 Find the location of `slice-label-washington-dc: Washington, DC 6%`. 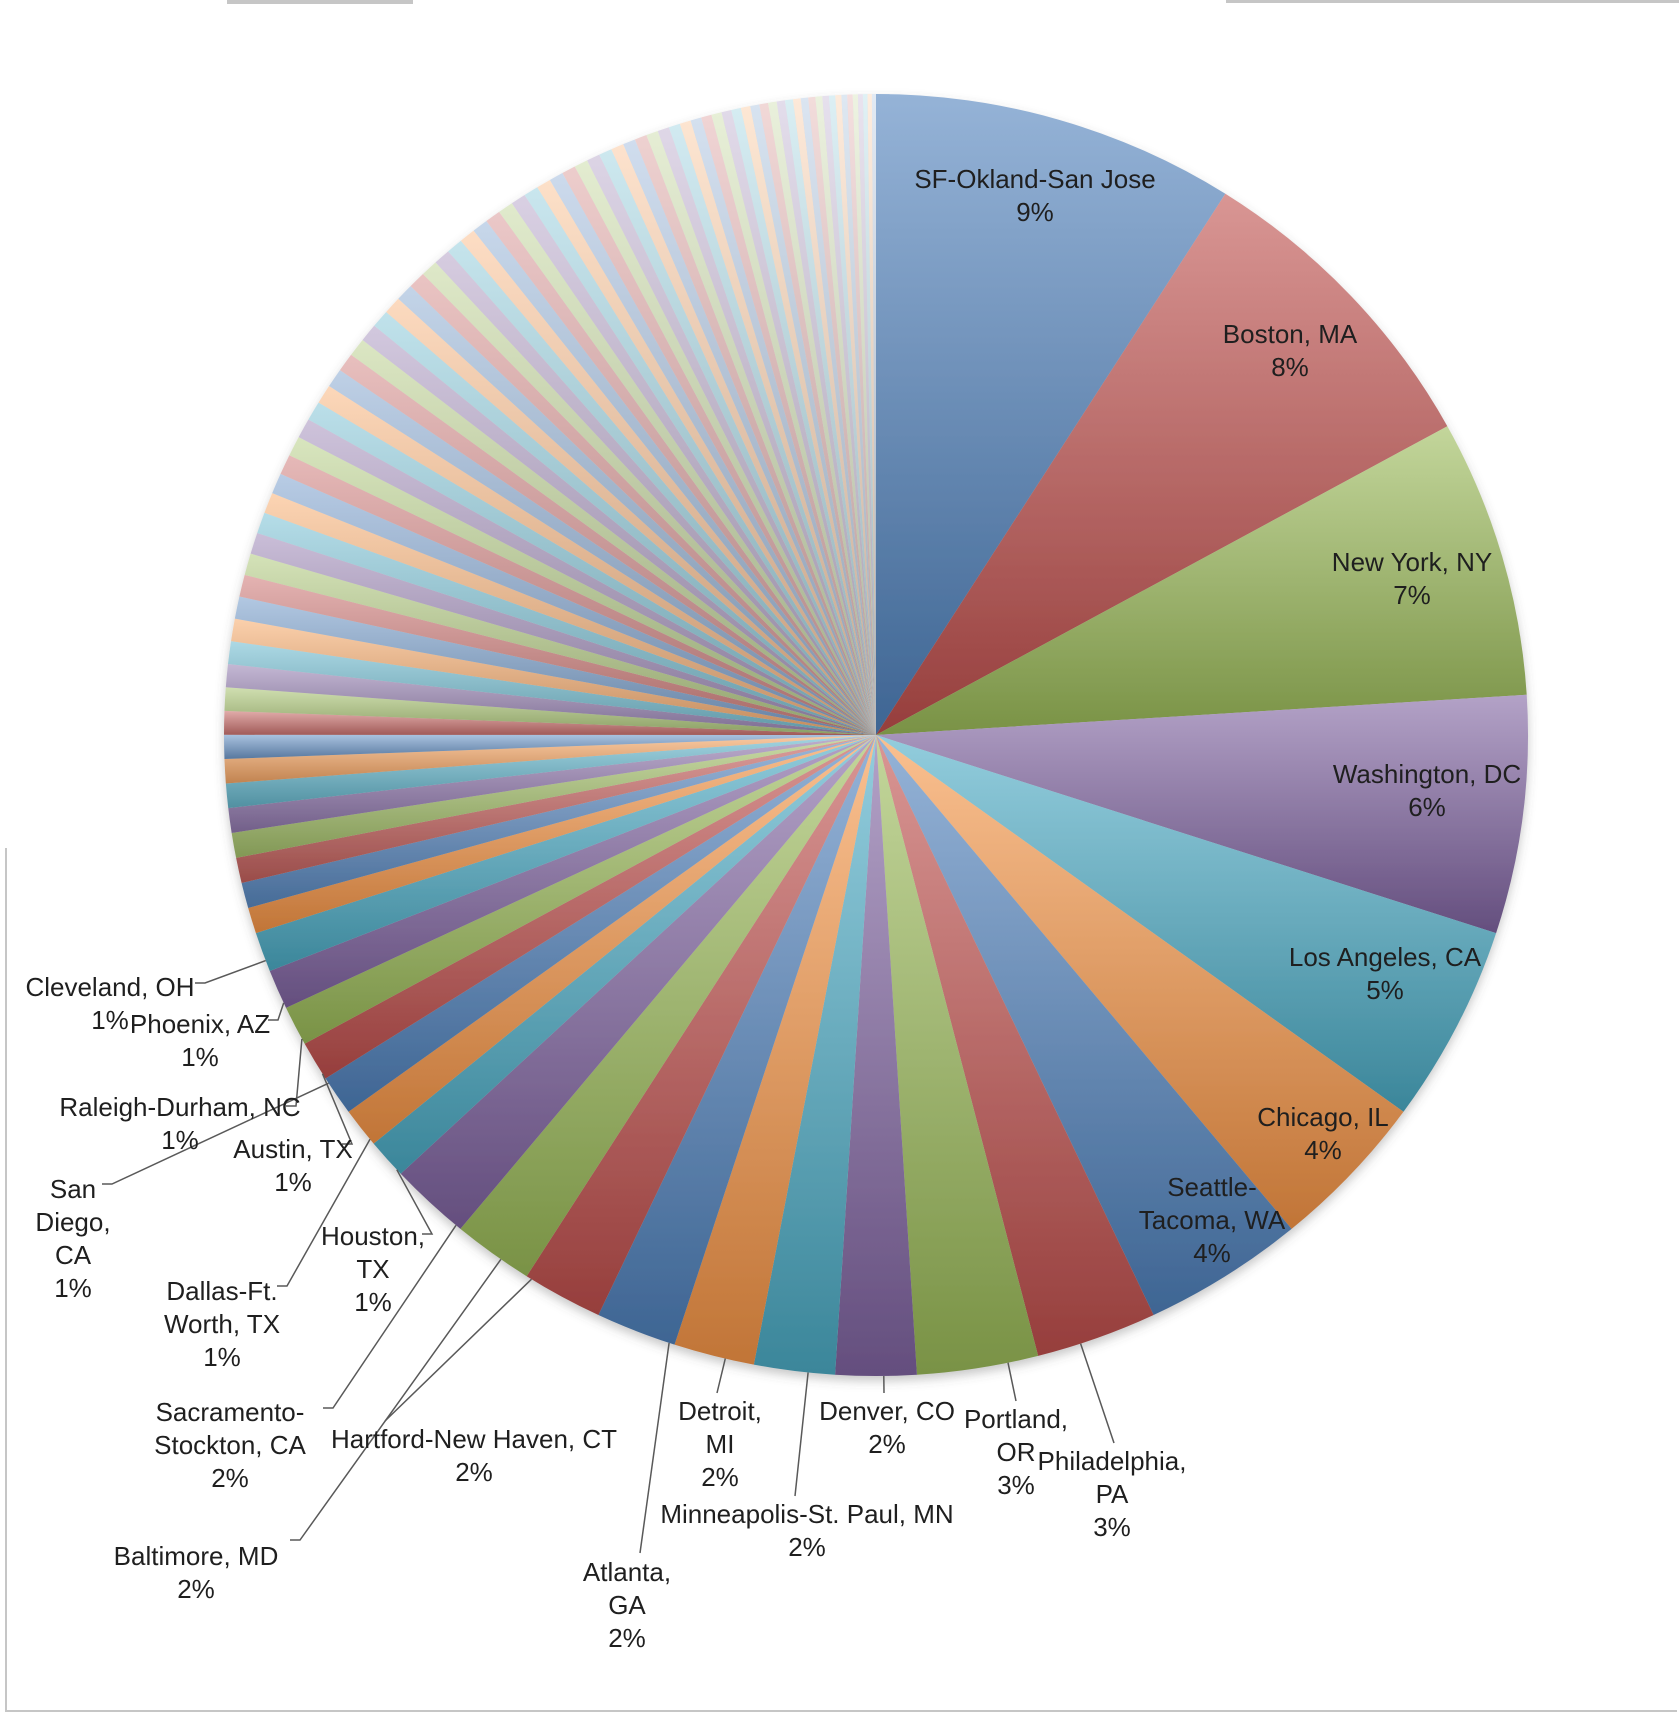

slice-label-washington-dc: Washington, DC 6% is located at coordinates (1427, 791).